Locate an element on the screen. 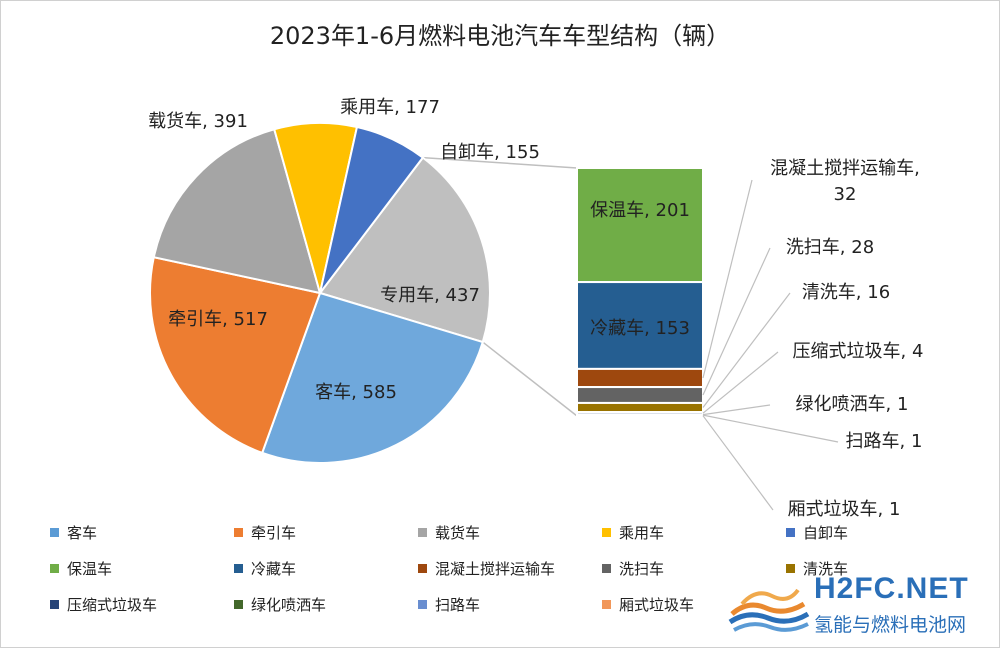 The height and width of the screenshot is (648, 1000). connector-bottom is located at coordinates (530, 379).